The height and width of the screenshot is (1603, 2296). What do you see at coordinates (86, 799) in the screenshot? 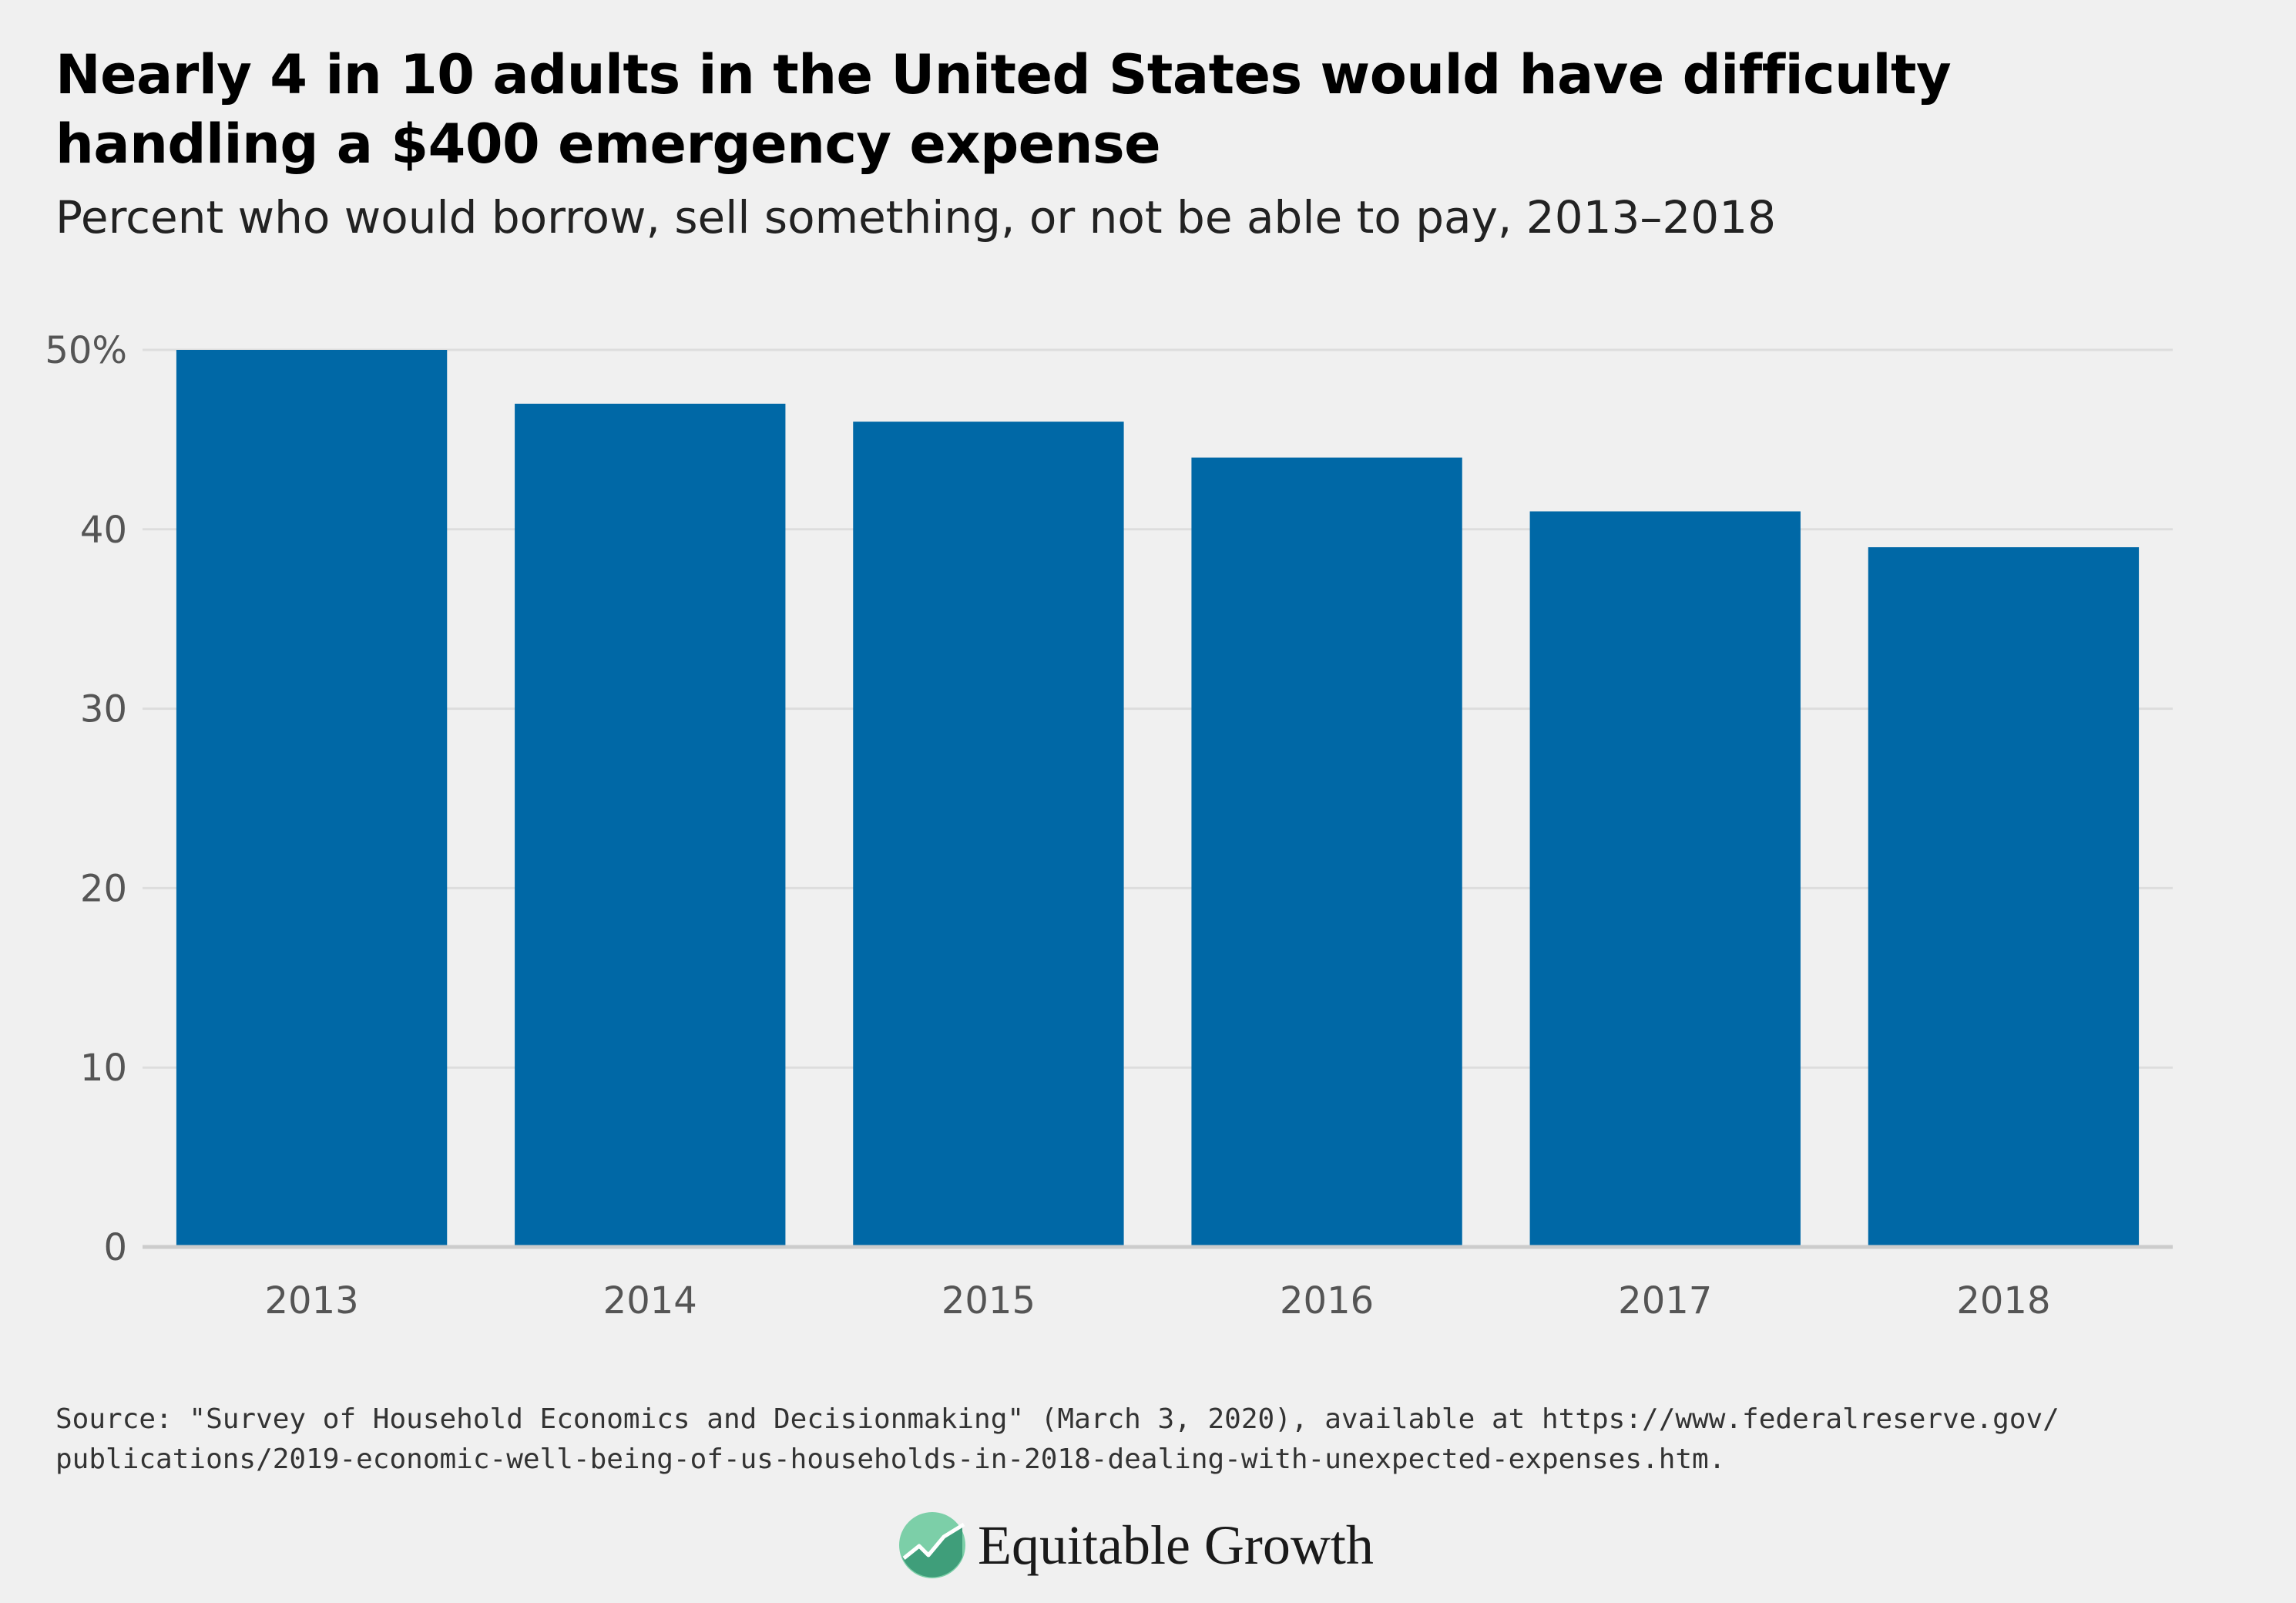
I see `y-axis-ticks: 0 10 20 30 40 50%` at bounding box center [86, 799].